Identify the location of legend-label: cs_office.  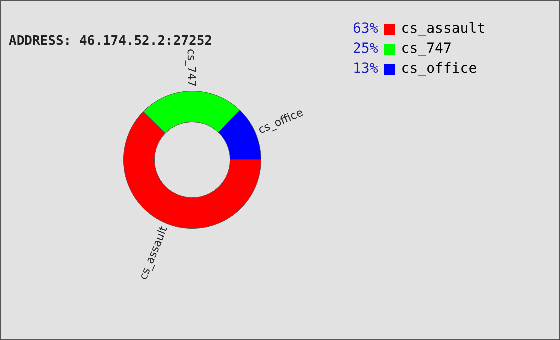
(439, 69).